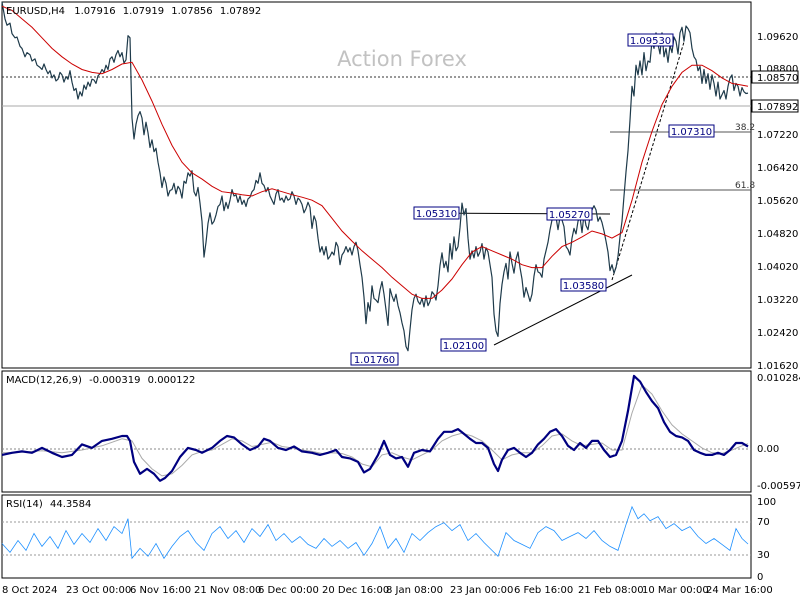 This screenshot has width=800, height=600. I want to click on level-box-label: 1.07310, so click(691, 132).